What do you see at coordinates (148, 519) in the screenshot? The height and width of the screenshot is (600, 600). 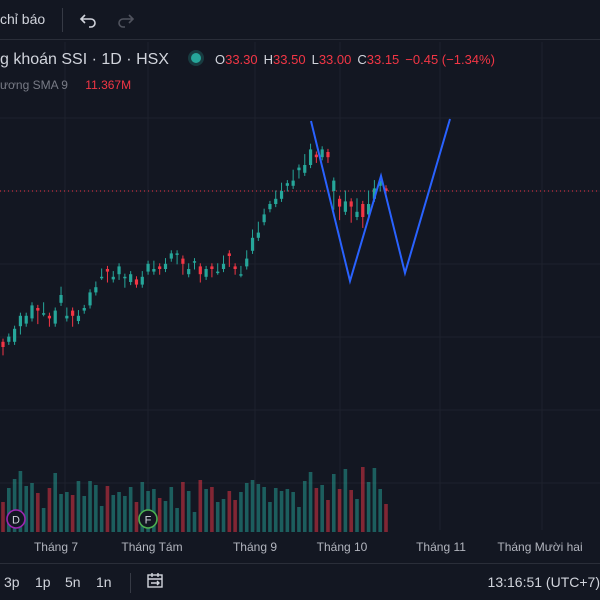 I see `event-marker-f` at bounding box center [148, 519].